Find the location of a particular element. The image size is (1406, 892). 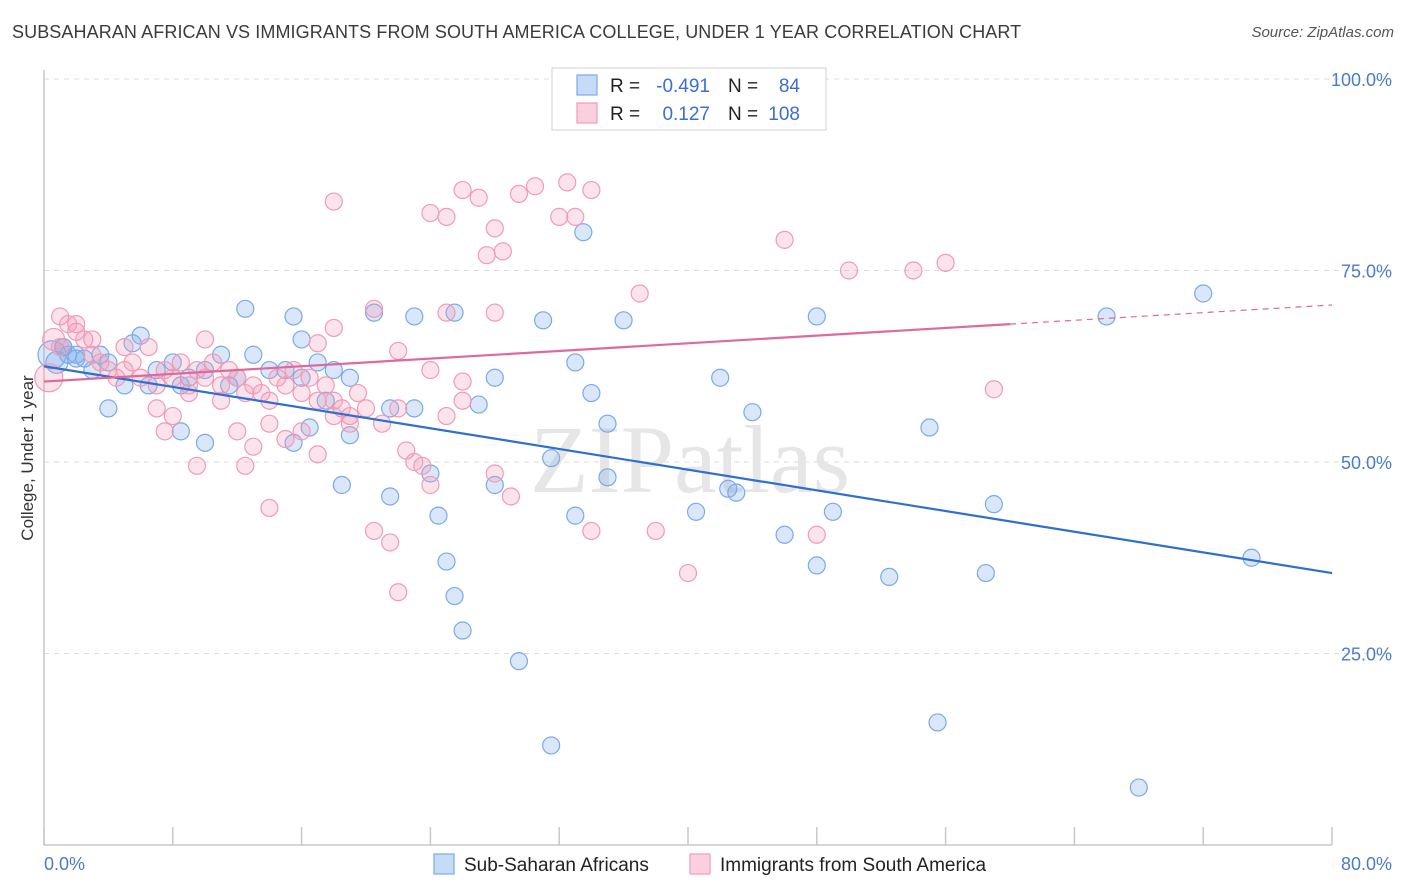

legend-r-value-1: 0.127 is located at coordinates (686, 114).